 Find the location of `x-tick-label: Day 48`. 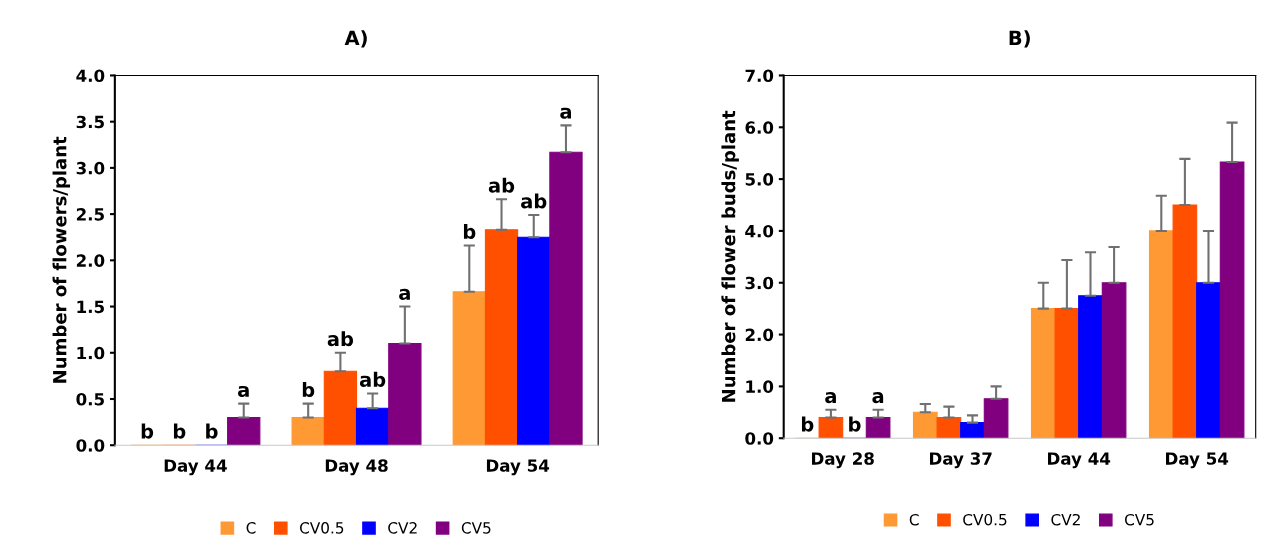

x-tick-label: Day 48 is located at coordinates (356, 467).